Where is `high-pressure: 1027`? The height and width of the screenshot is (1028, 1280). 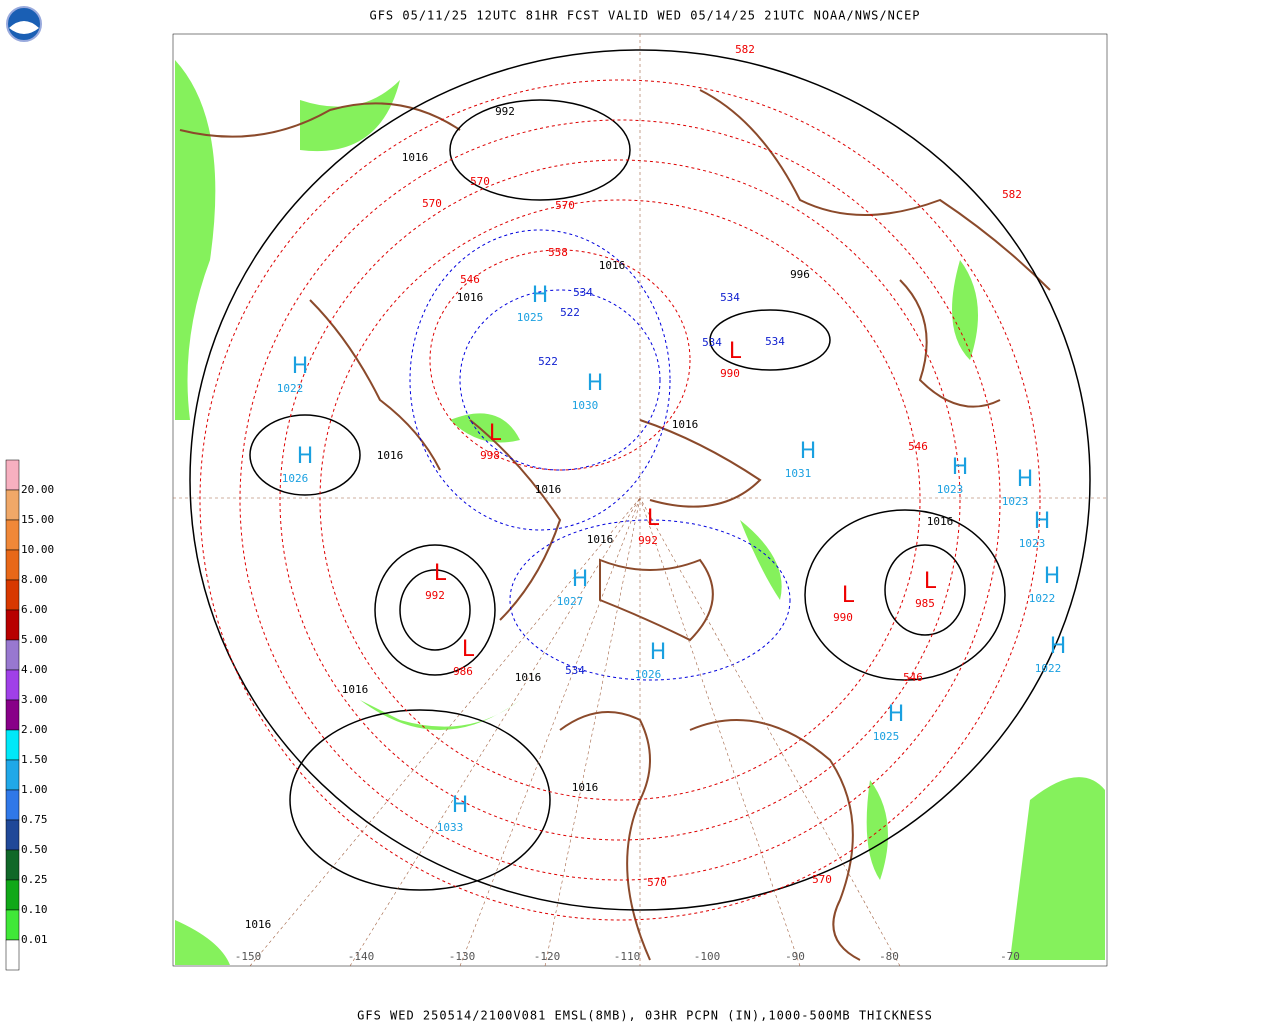 high-pressure: 1027 is located at coordinates (570, 601).